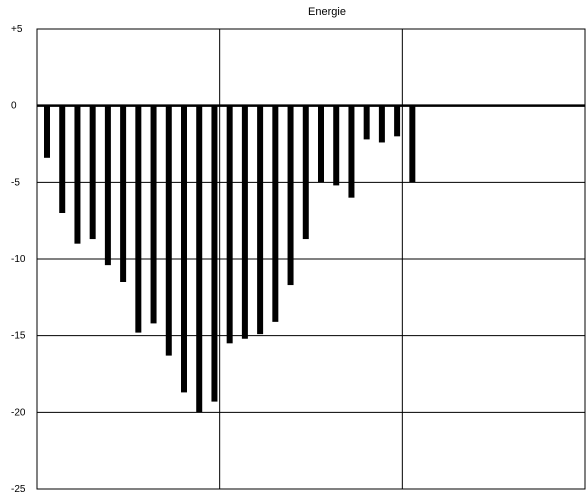 This screenshot has width=586, height=495. I want to click on y-tick-label: -15, so click(18, 336).